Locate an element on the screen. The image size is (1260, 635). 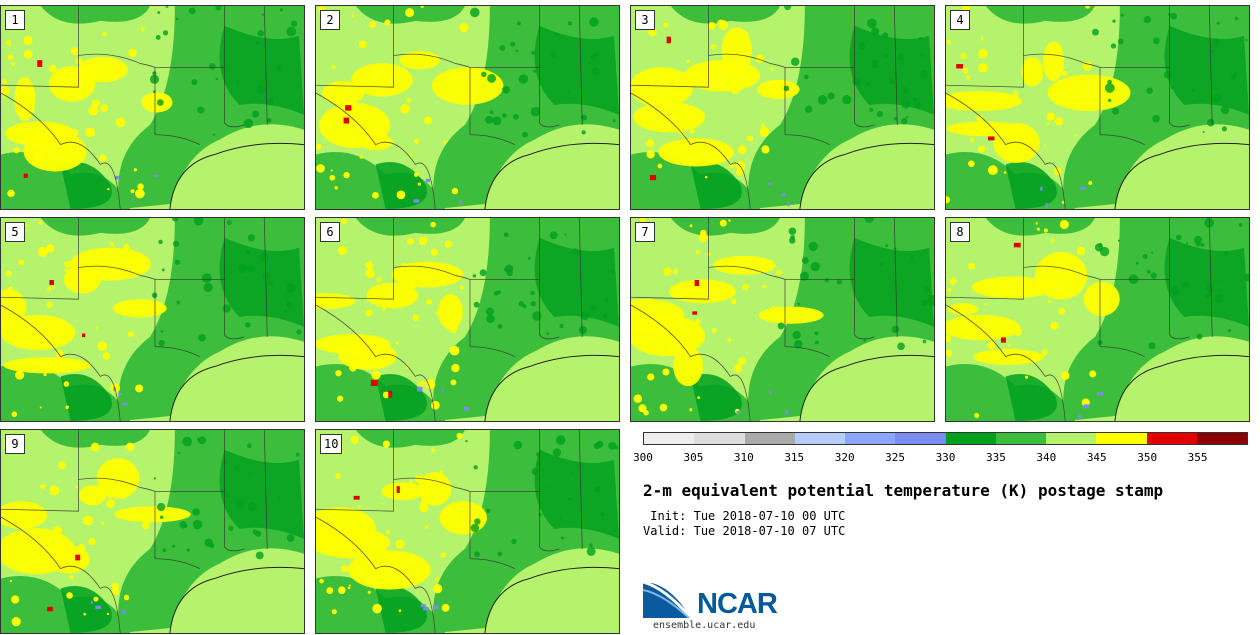
stamp-member-1: 1 is located at coordinates (152, 107).